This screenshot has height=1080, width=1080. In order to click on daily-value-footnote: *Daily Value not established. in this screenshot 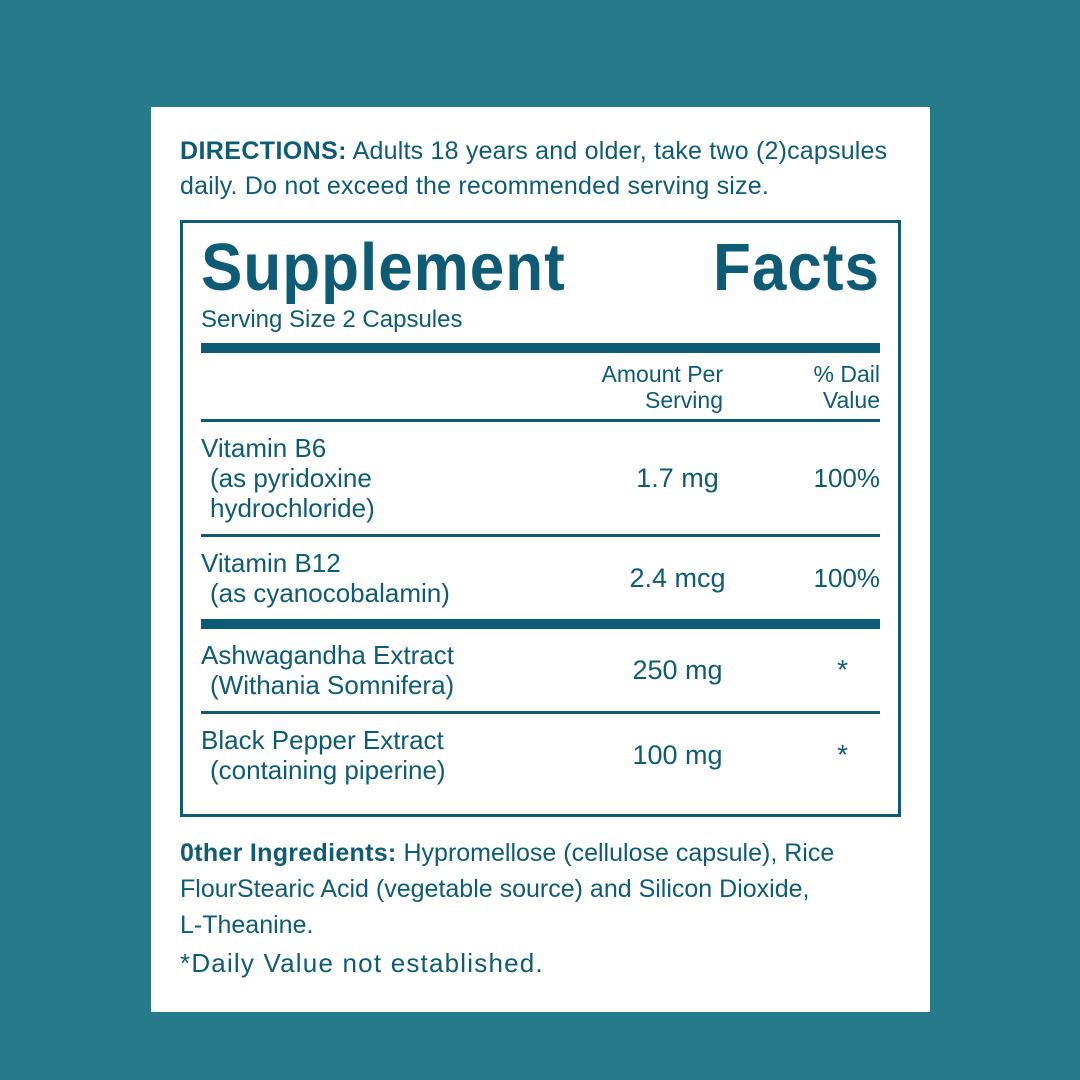, I will do `click(362, 963)`.